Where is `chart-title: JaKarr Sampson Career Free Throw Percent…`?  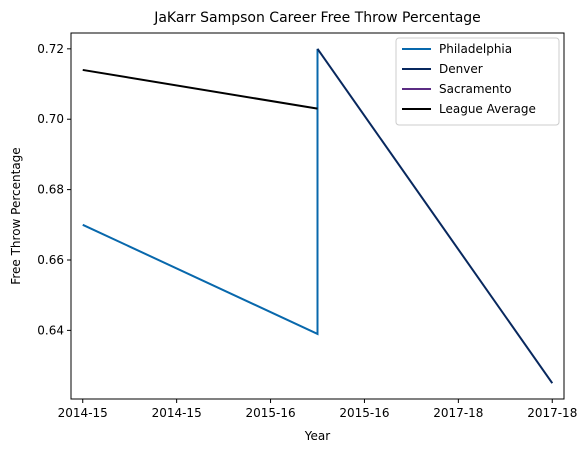 chart-title: JaKarr Sampson Career Free Throw Percent… is located at coordinates (317, 18).